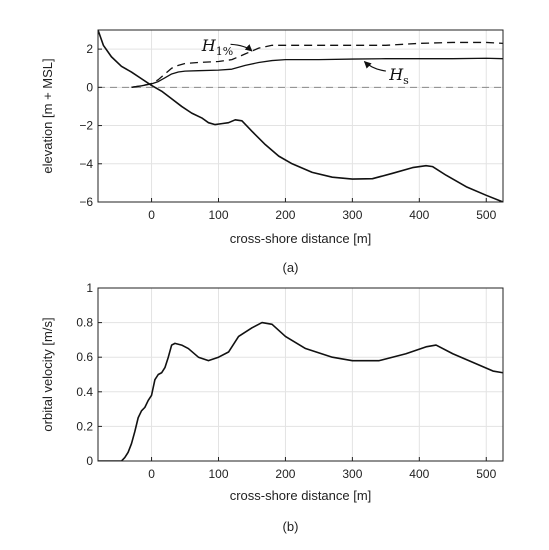  Describe the element at coordinates (84, 426) in the screenshot. I see `panel-b-ytick-label: 0.2` at that location.